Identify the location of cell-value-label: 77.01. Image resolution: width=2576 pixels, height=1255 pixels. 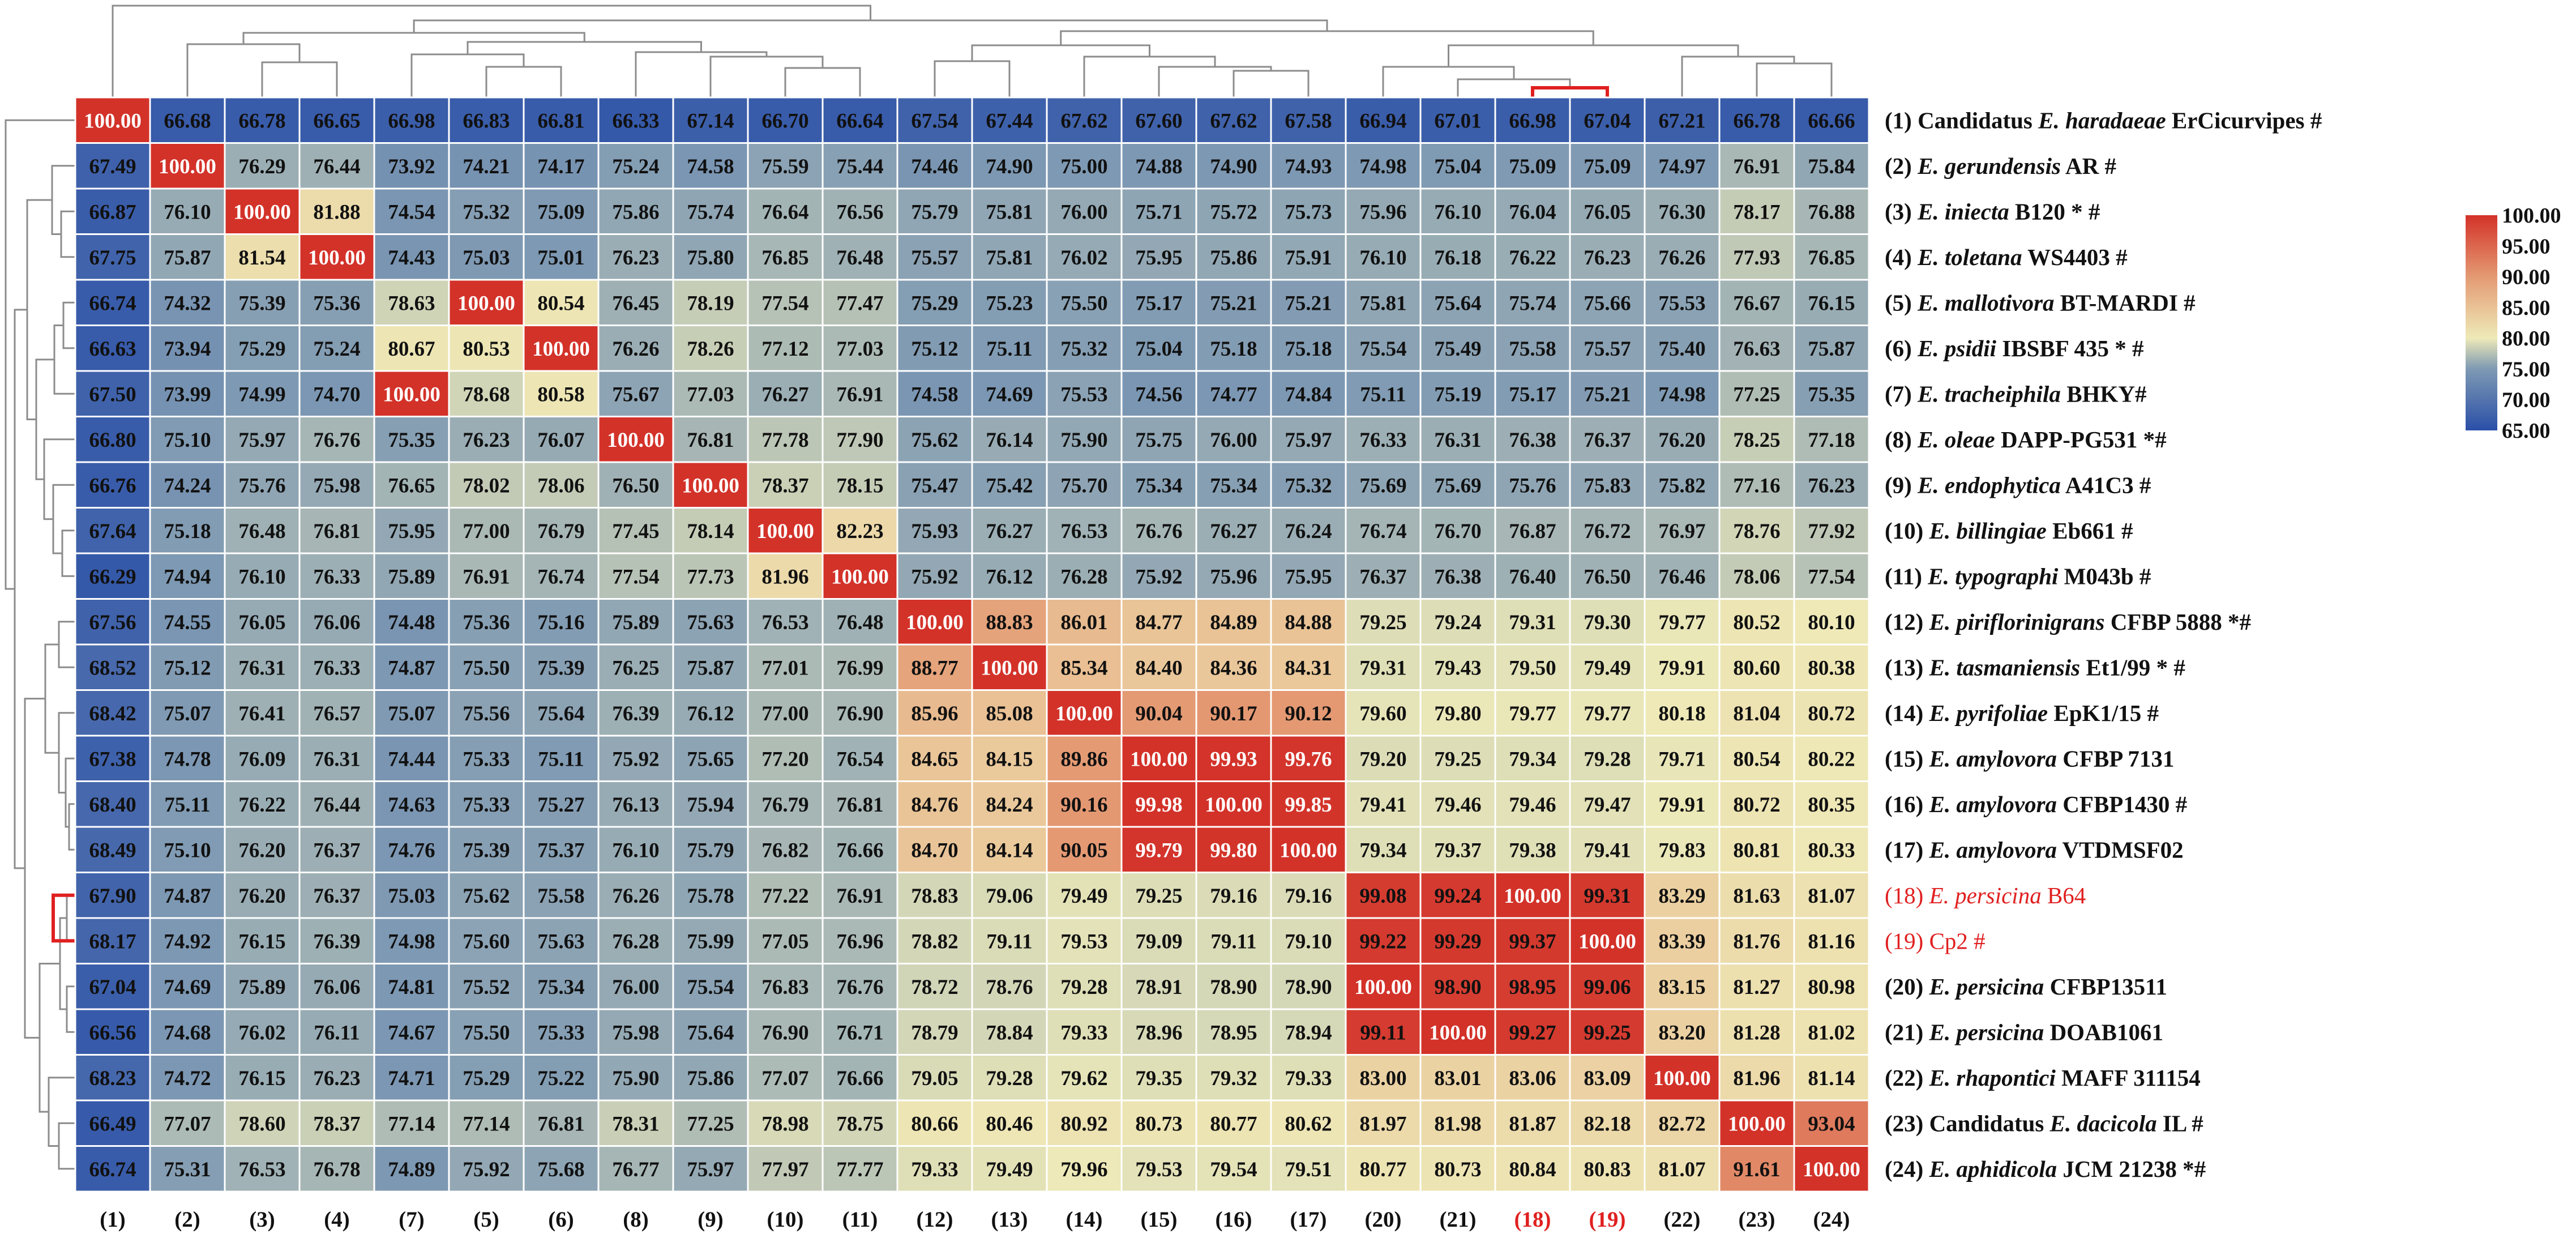
(784, 668).